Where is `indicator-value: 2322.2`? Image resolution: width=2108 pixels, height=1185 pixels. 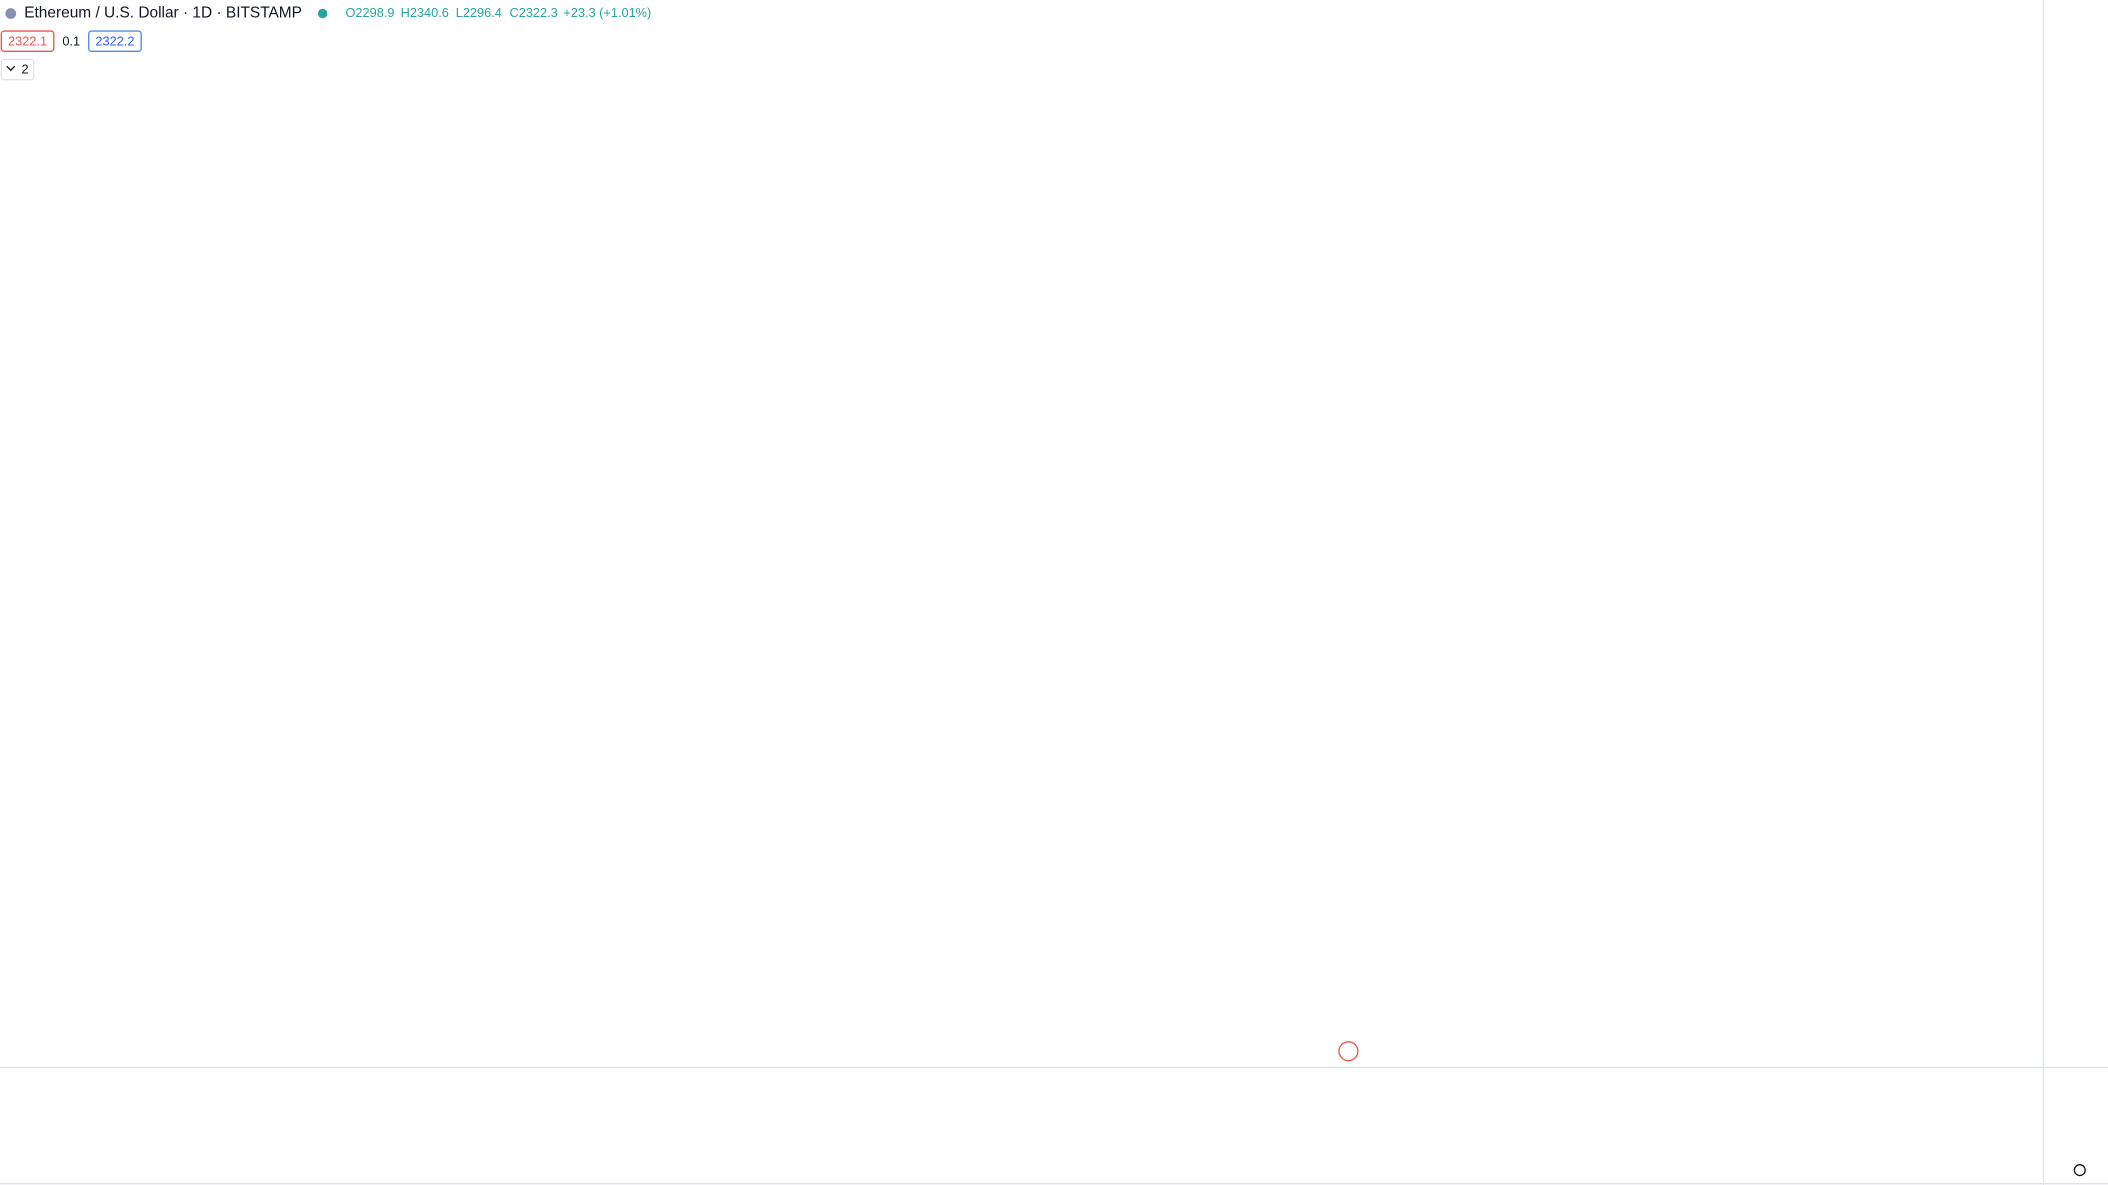
indicator-value: 2322.2 is located at coordinates (114, 40).